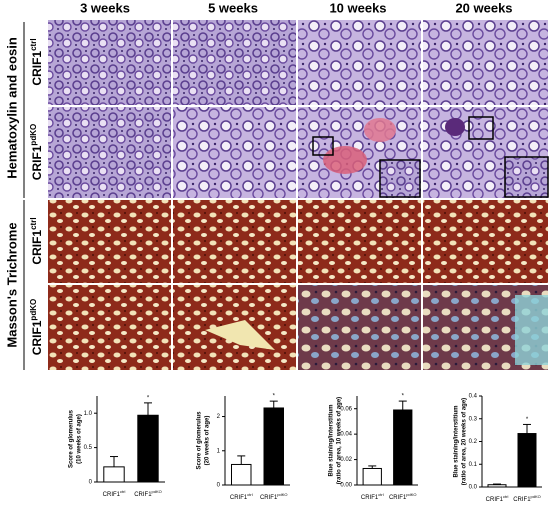 This screenshot has width=550, height=526. Describe the element at coordinates (88, 414) in the screenshot. I see `y-tick-label: 1.0` at that location.